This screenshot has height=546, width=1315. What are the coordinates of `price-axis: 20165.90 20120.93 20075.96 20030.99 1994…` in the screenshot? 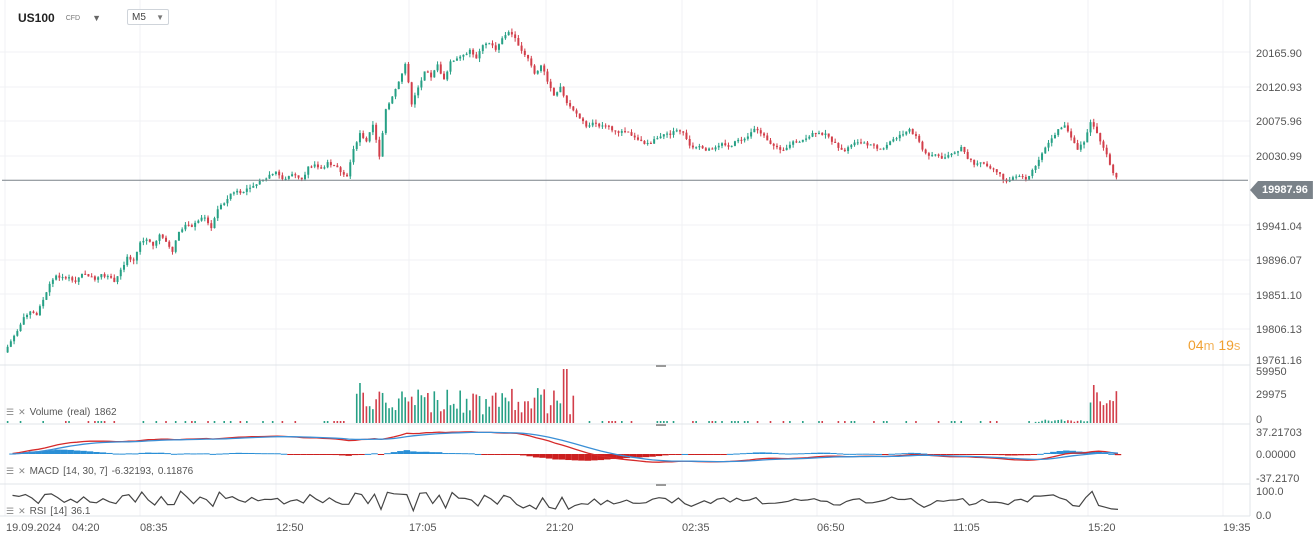 It's located at (1279, 207).